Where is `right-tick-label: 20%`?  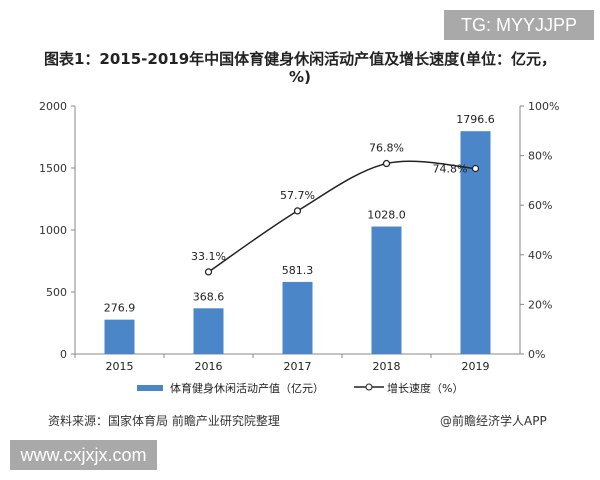
right-tick-label: 20% is located at coordinates (540, 304).